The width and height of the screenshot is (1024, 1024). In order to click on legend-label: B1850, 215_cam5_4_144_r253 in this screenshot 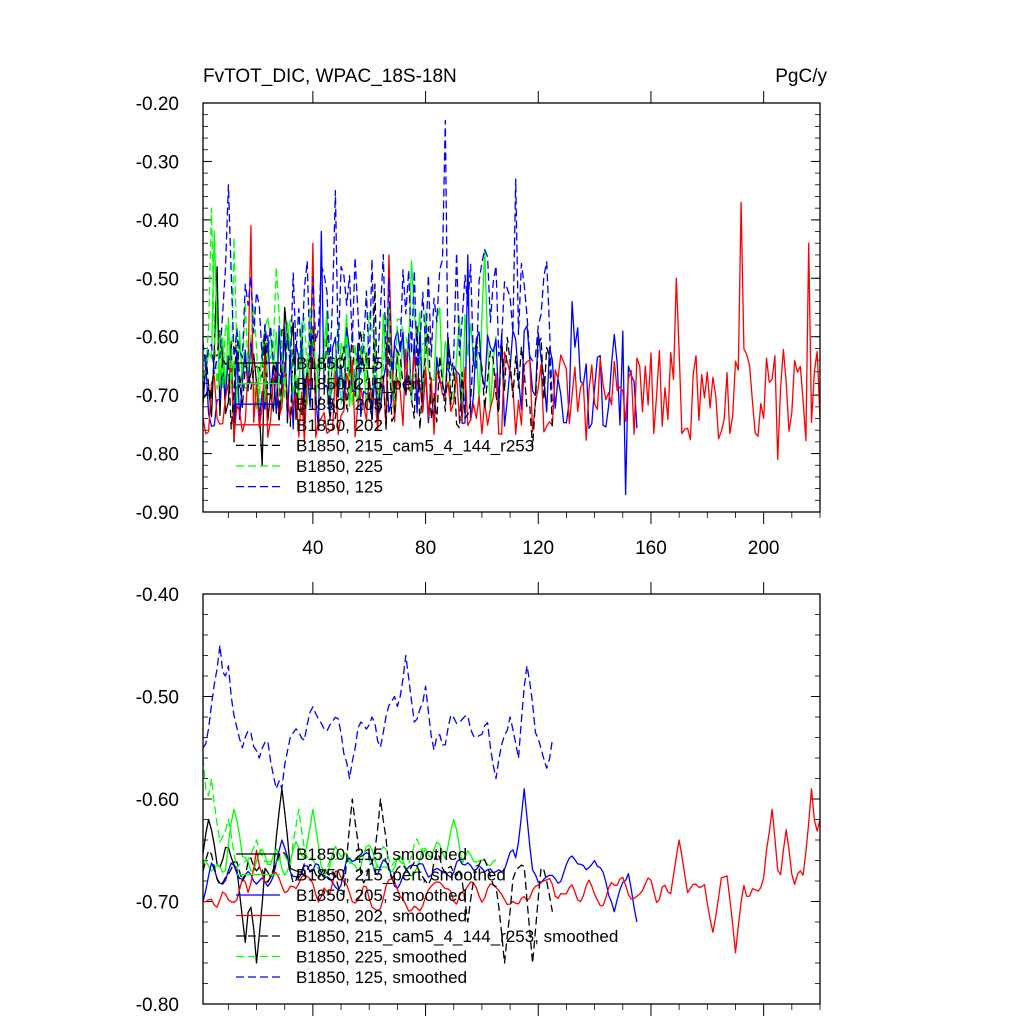, I will do `click(415, 445)`.